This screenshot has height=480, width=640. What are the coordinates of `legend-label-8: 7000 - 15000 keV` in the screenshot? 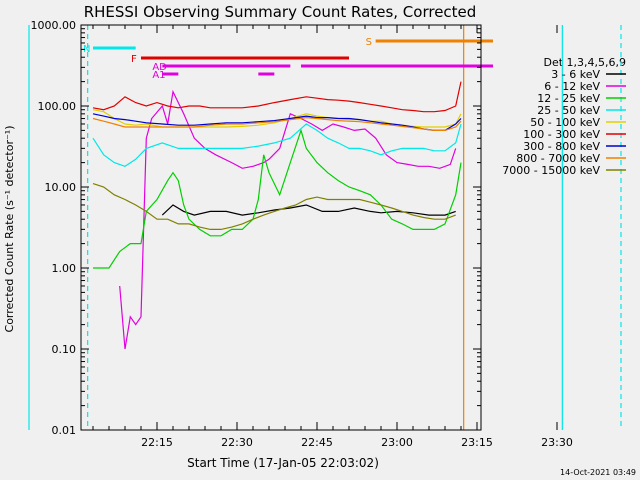 It's located at (551, 170).